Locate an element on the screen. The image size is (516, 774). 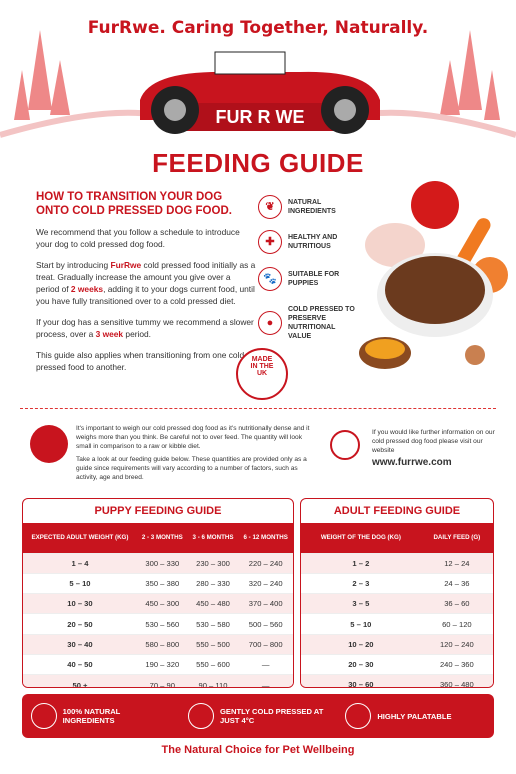
food-illustration is located at coordinates (433, 275).